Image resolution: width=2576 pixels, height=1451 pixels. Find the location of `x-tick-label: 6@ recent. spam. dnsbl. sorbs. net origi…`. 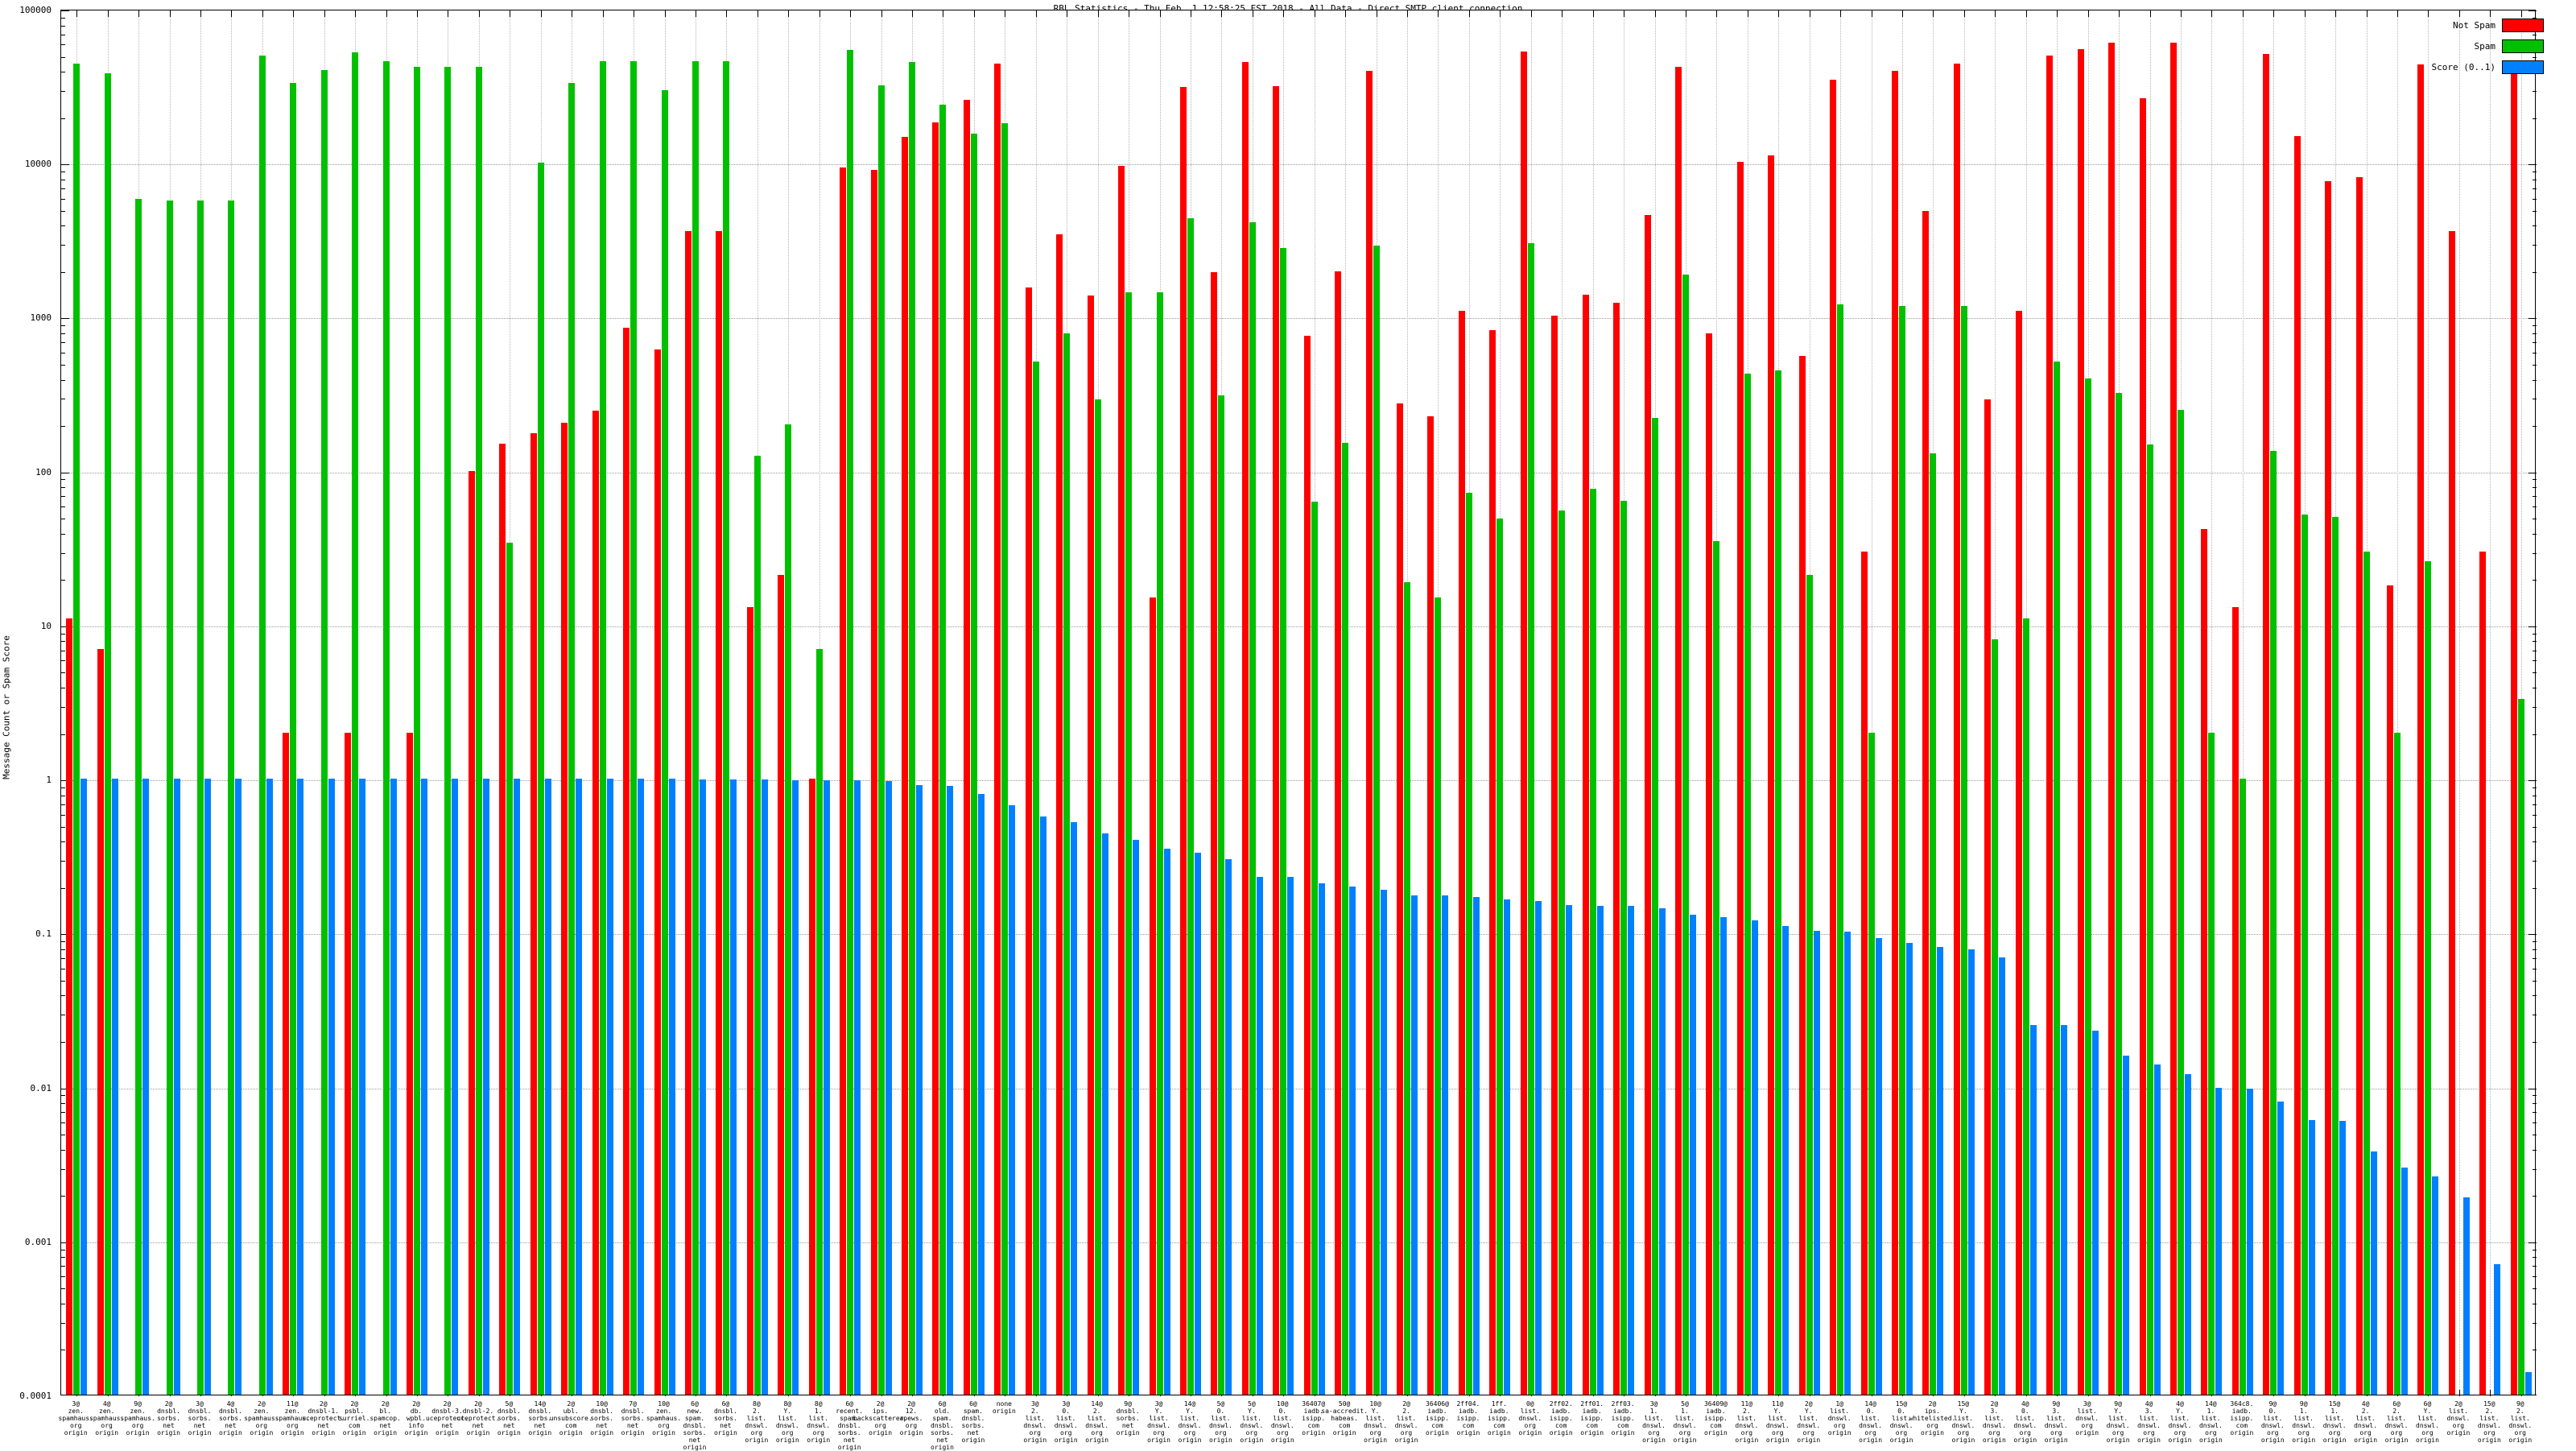

x-tick-label: 6@ recent. spam. dnsbl. sorbs. net origi… is located at coordinates (850, 1425).